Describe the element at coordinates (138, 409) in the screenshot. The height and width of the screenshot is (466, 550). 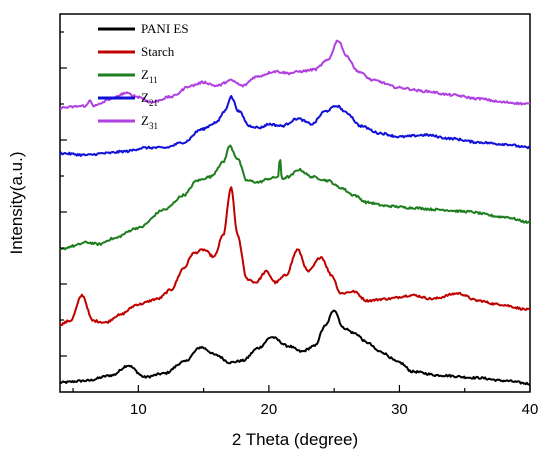
I see `x-tick-label: 10` at that location.